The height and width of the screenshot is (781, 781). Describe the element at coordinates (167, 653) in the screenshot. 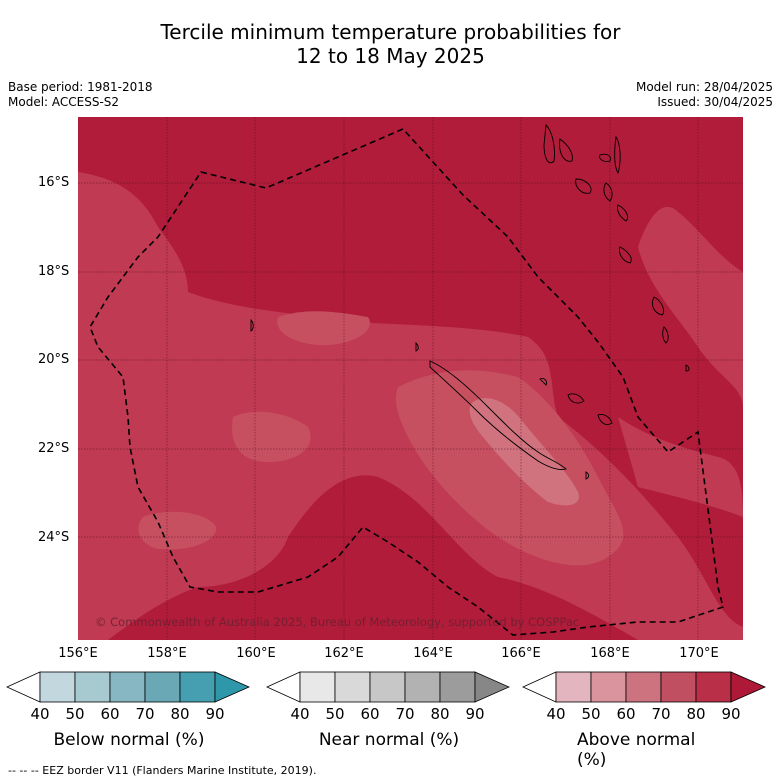

I see `lon-label-158e: 158°E` at that location.